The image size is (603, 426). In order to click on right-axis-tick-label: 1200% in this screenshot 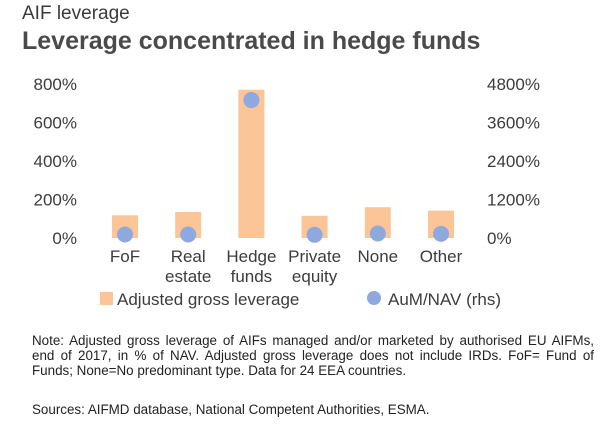, I will do `click(513, 200)`.